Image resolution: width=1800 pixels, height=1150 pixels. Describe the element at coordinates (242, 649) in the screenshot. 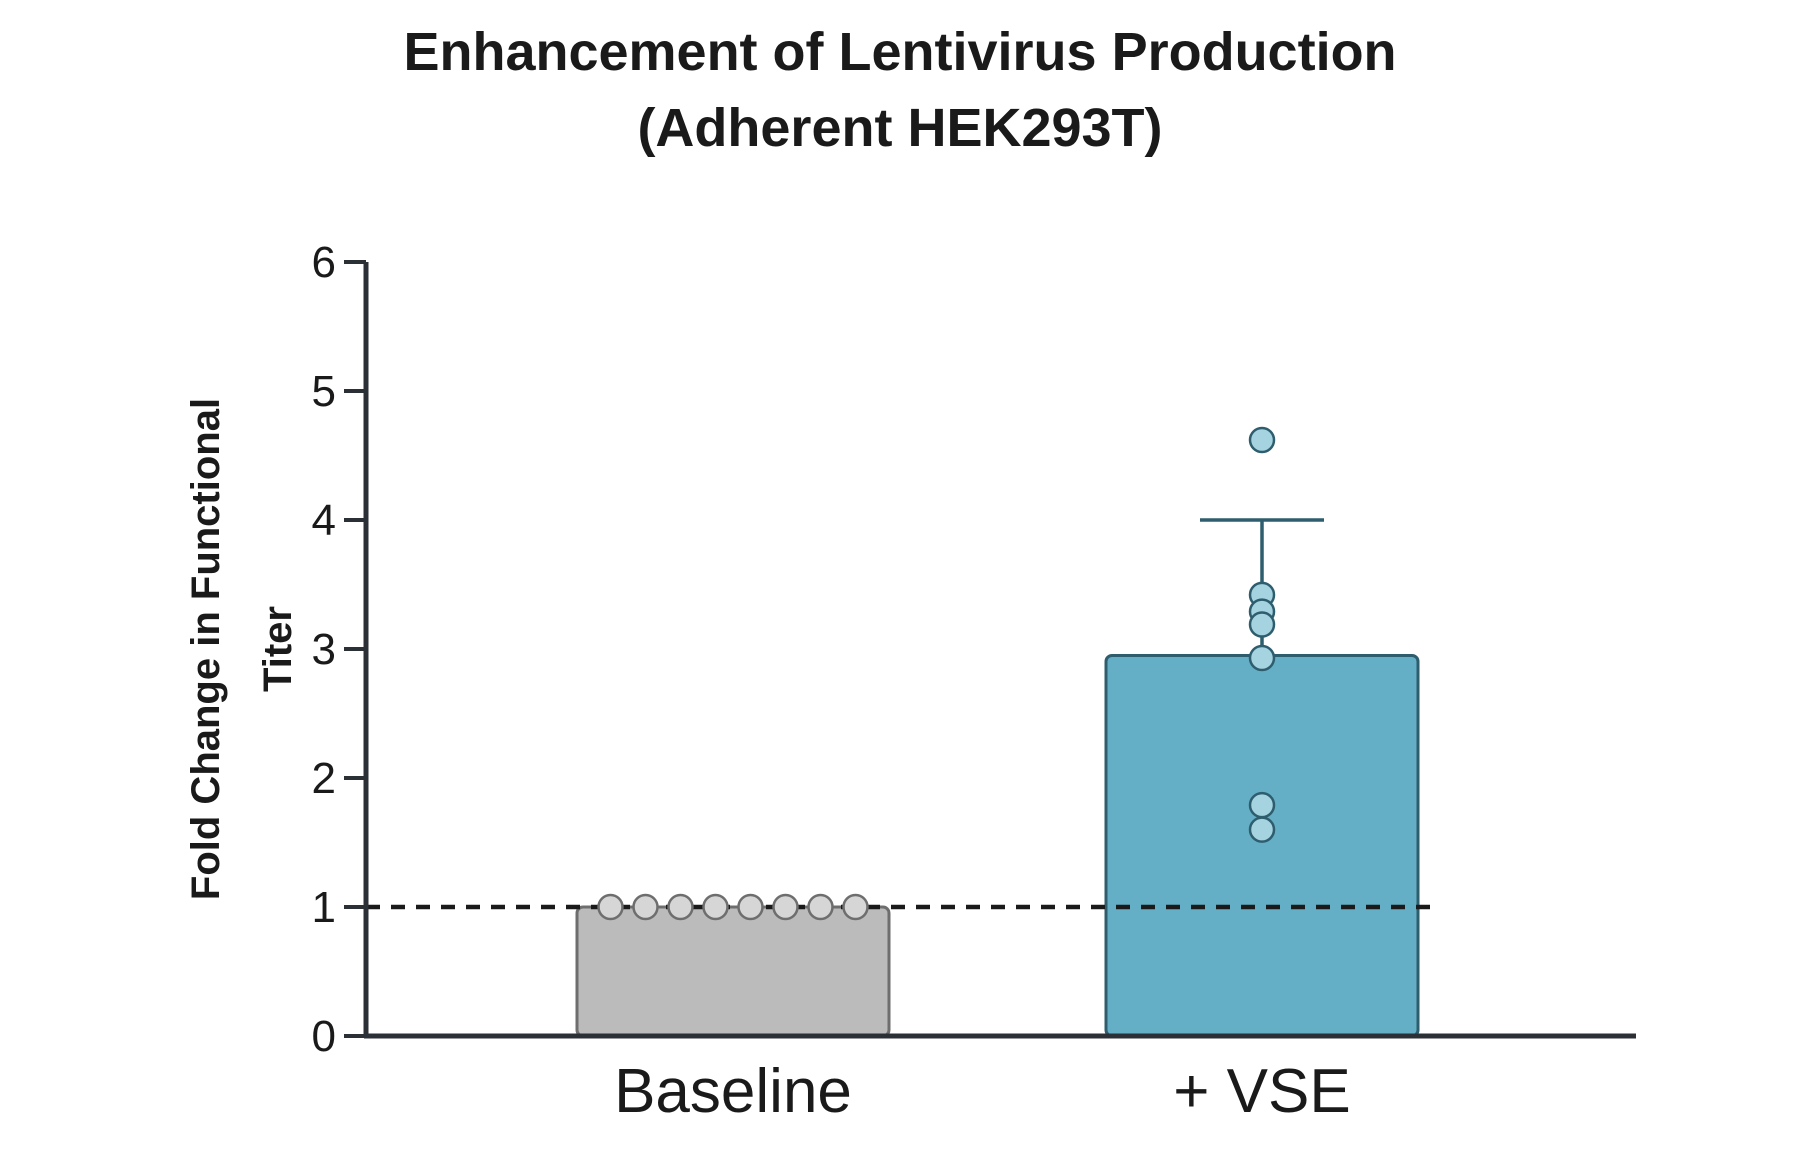

I see `y-axis-title: Fold Change in Functional Titer` at that location.